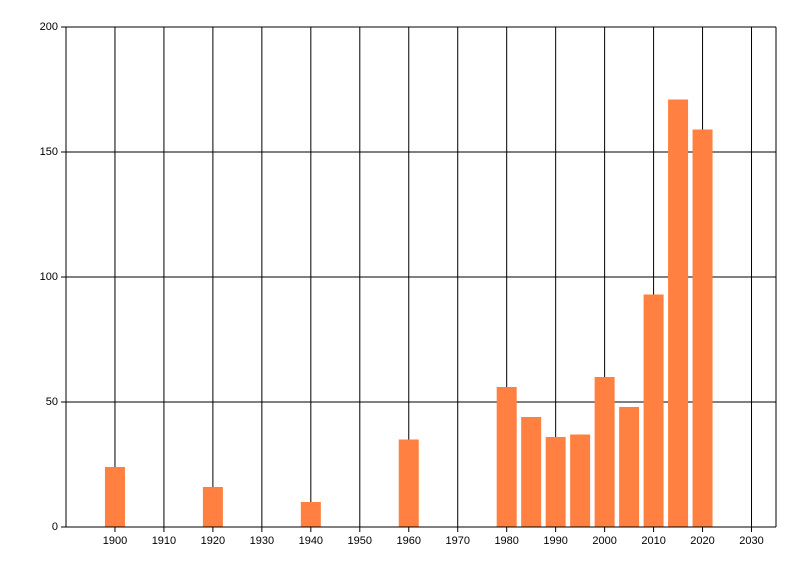 Image resolution: width=800 pixels, height=581 pixels. What do you see at coordinates (115, 541) in the screenshot?
I see `x-tick-label: 1900` at bounding box center [115, 541].